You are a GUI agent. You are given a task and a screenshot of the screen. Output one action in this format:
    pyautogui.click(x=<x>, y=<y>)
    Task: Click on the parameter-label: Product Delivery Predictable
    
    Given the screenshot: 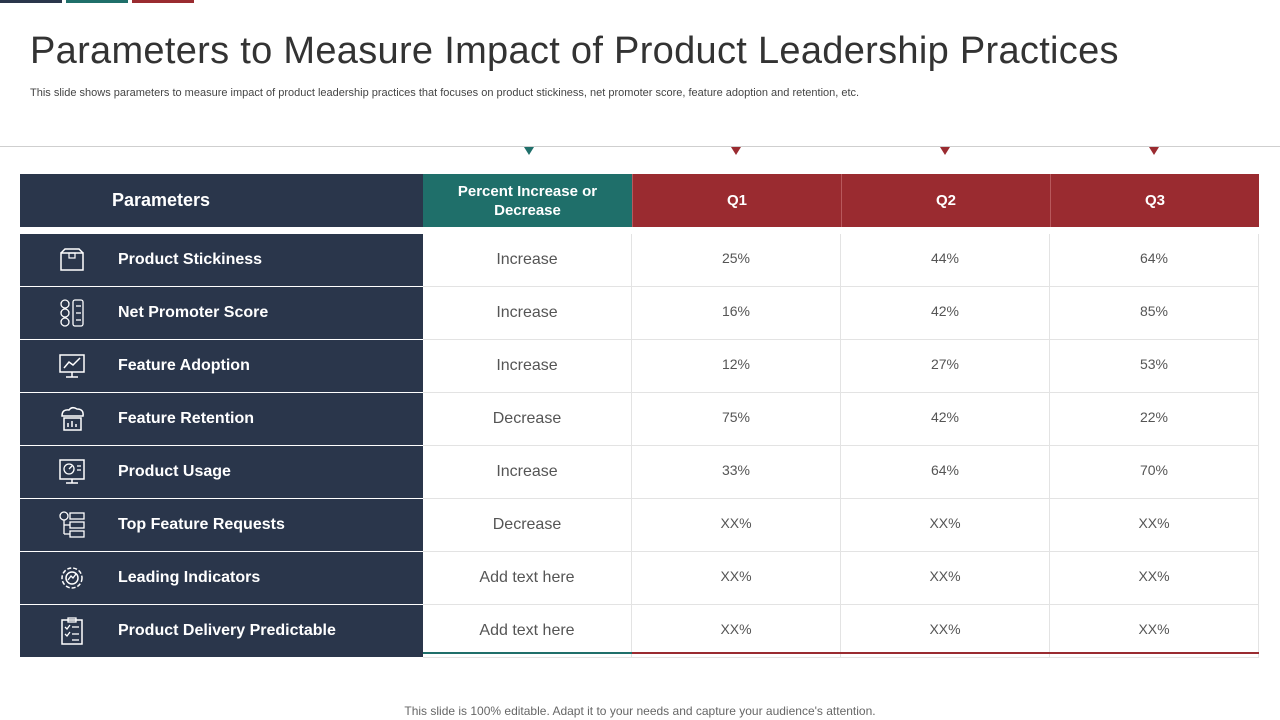 What is the action you would take?
    pyautogui.click(x=227, y=630)
    